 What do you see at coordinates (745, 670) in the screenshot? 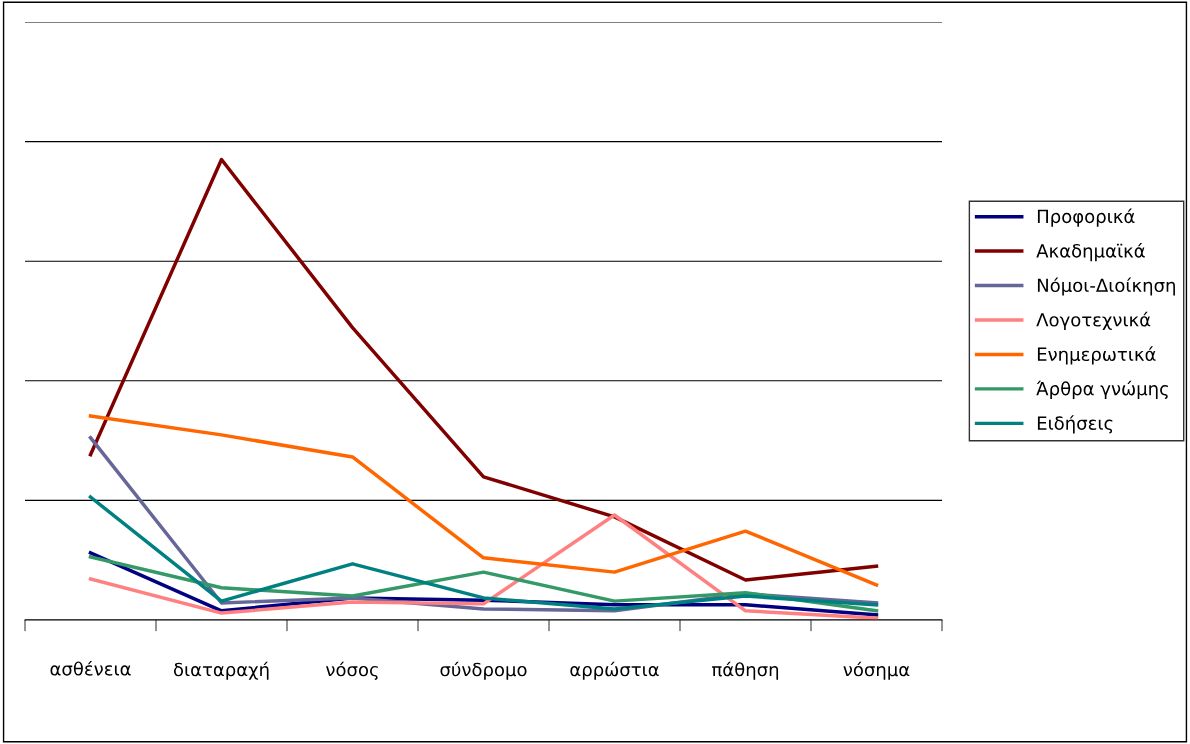
I see `x-tick-label: πάθηση` at bounding box center [745, 670].